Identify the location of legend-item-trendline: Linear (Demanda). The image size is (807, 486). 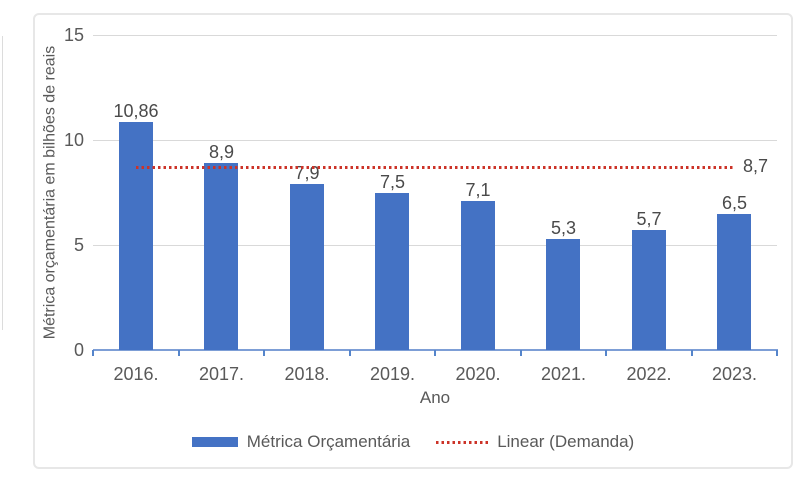
(535, 442).